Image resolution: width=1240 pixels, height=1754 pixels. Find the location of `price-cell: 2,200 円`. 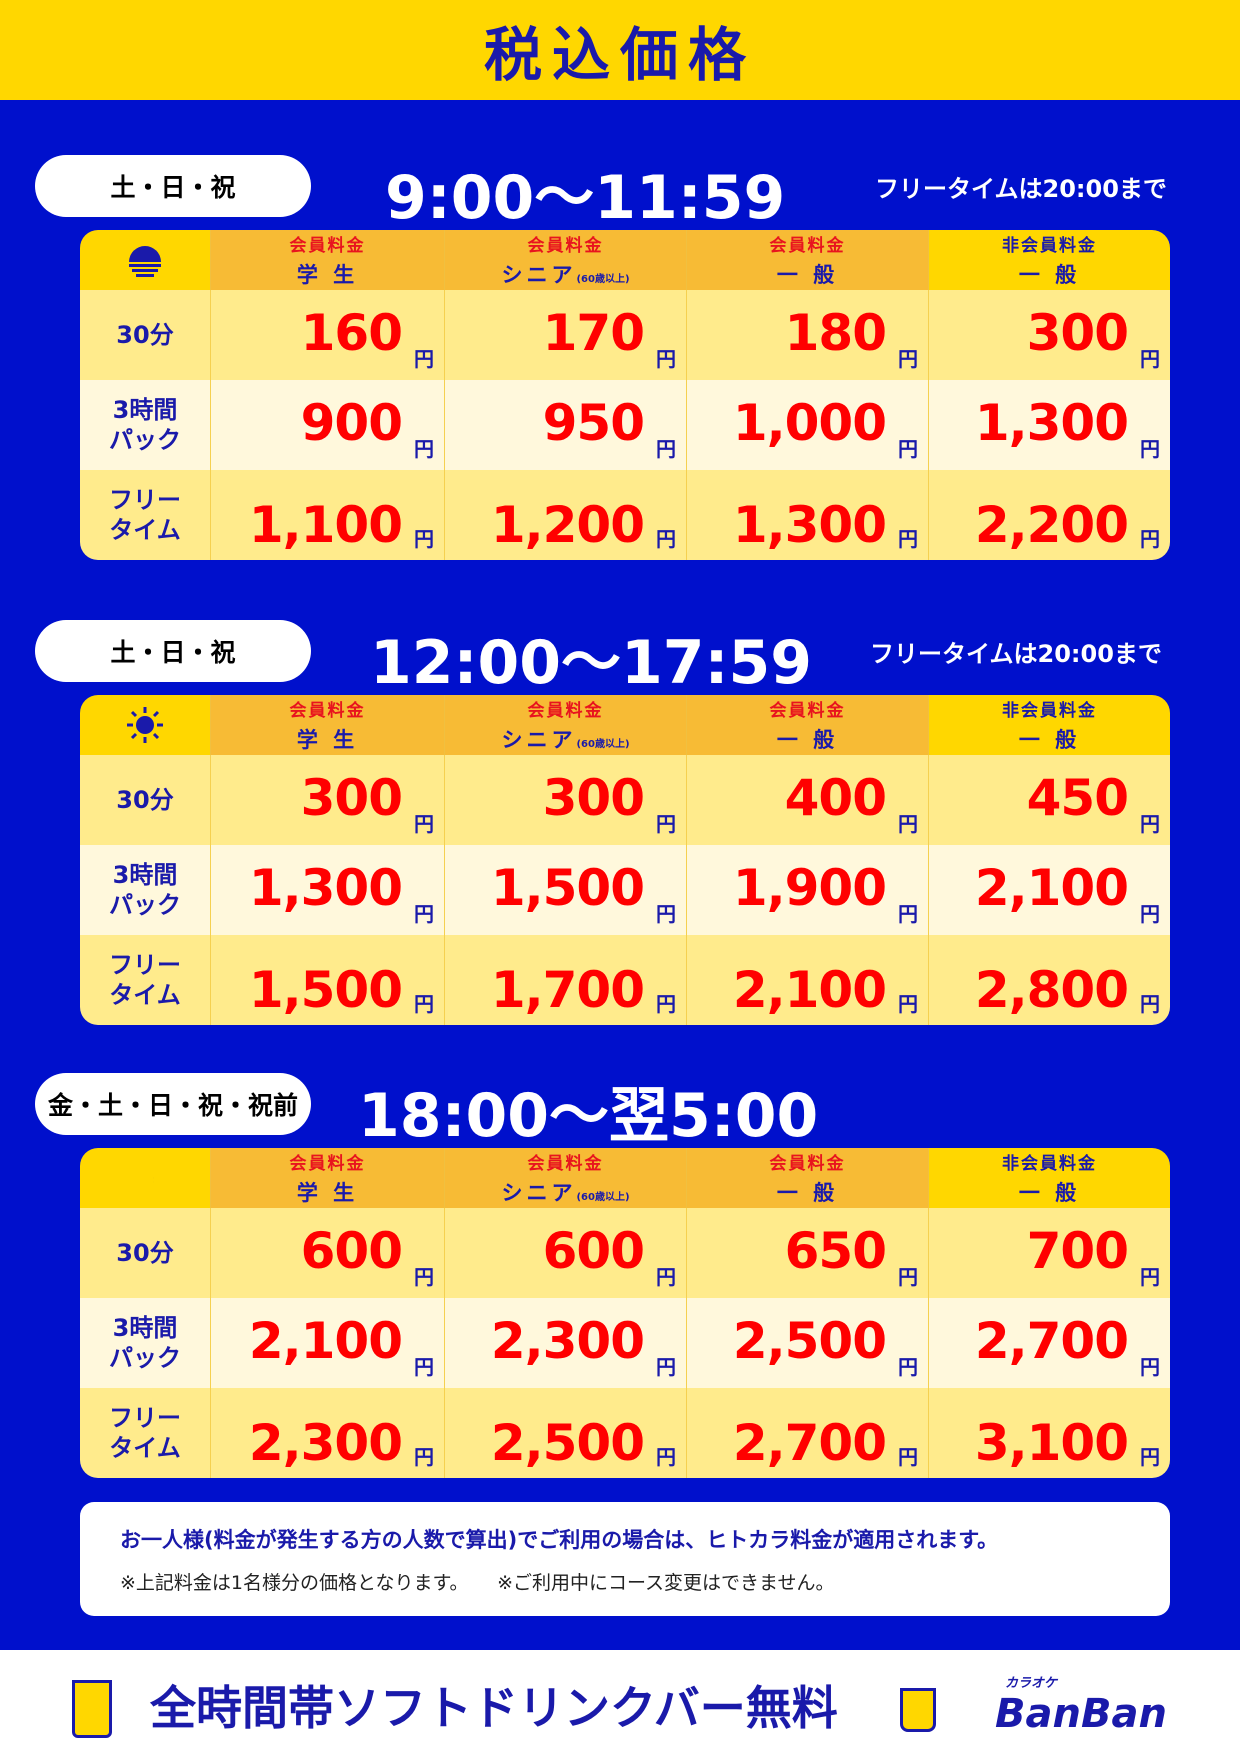

price-cell: 2,200 円 is located at coordinates (1049, 515).